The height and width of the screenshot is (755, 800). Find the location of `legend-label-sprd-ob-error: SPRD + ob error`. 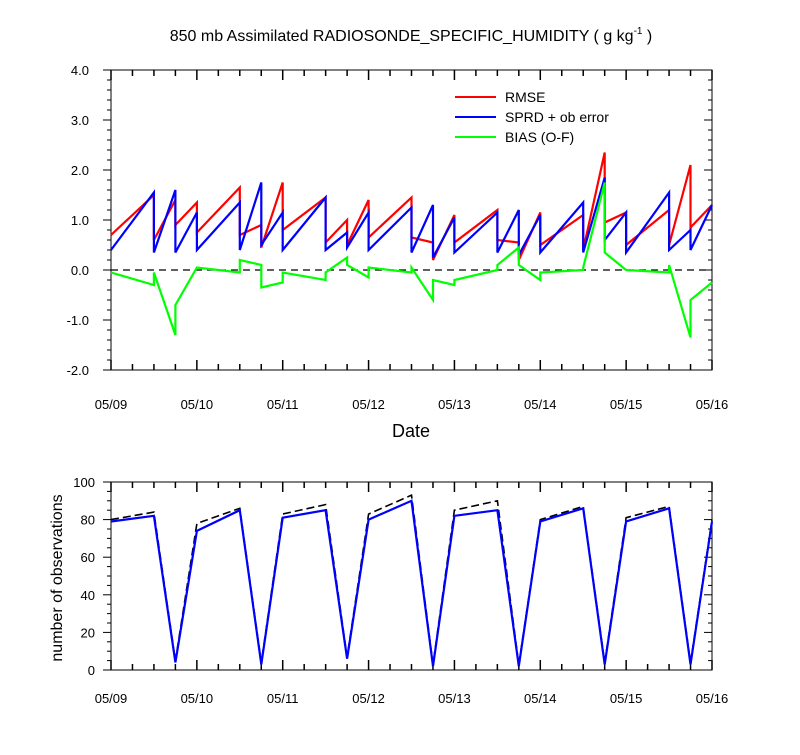

legend-label-sprd-ob-error: SPRD + ob error is located at coordinates (557, 117).